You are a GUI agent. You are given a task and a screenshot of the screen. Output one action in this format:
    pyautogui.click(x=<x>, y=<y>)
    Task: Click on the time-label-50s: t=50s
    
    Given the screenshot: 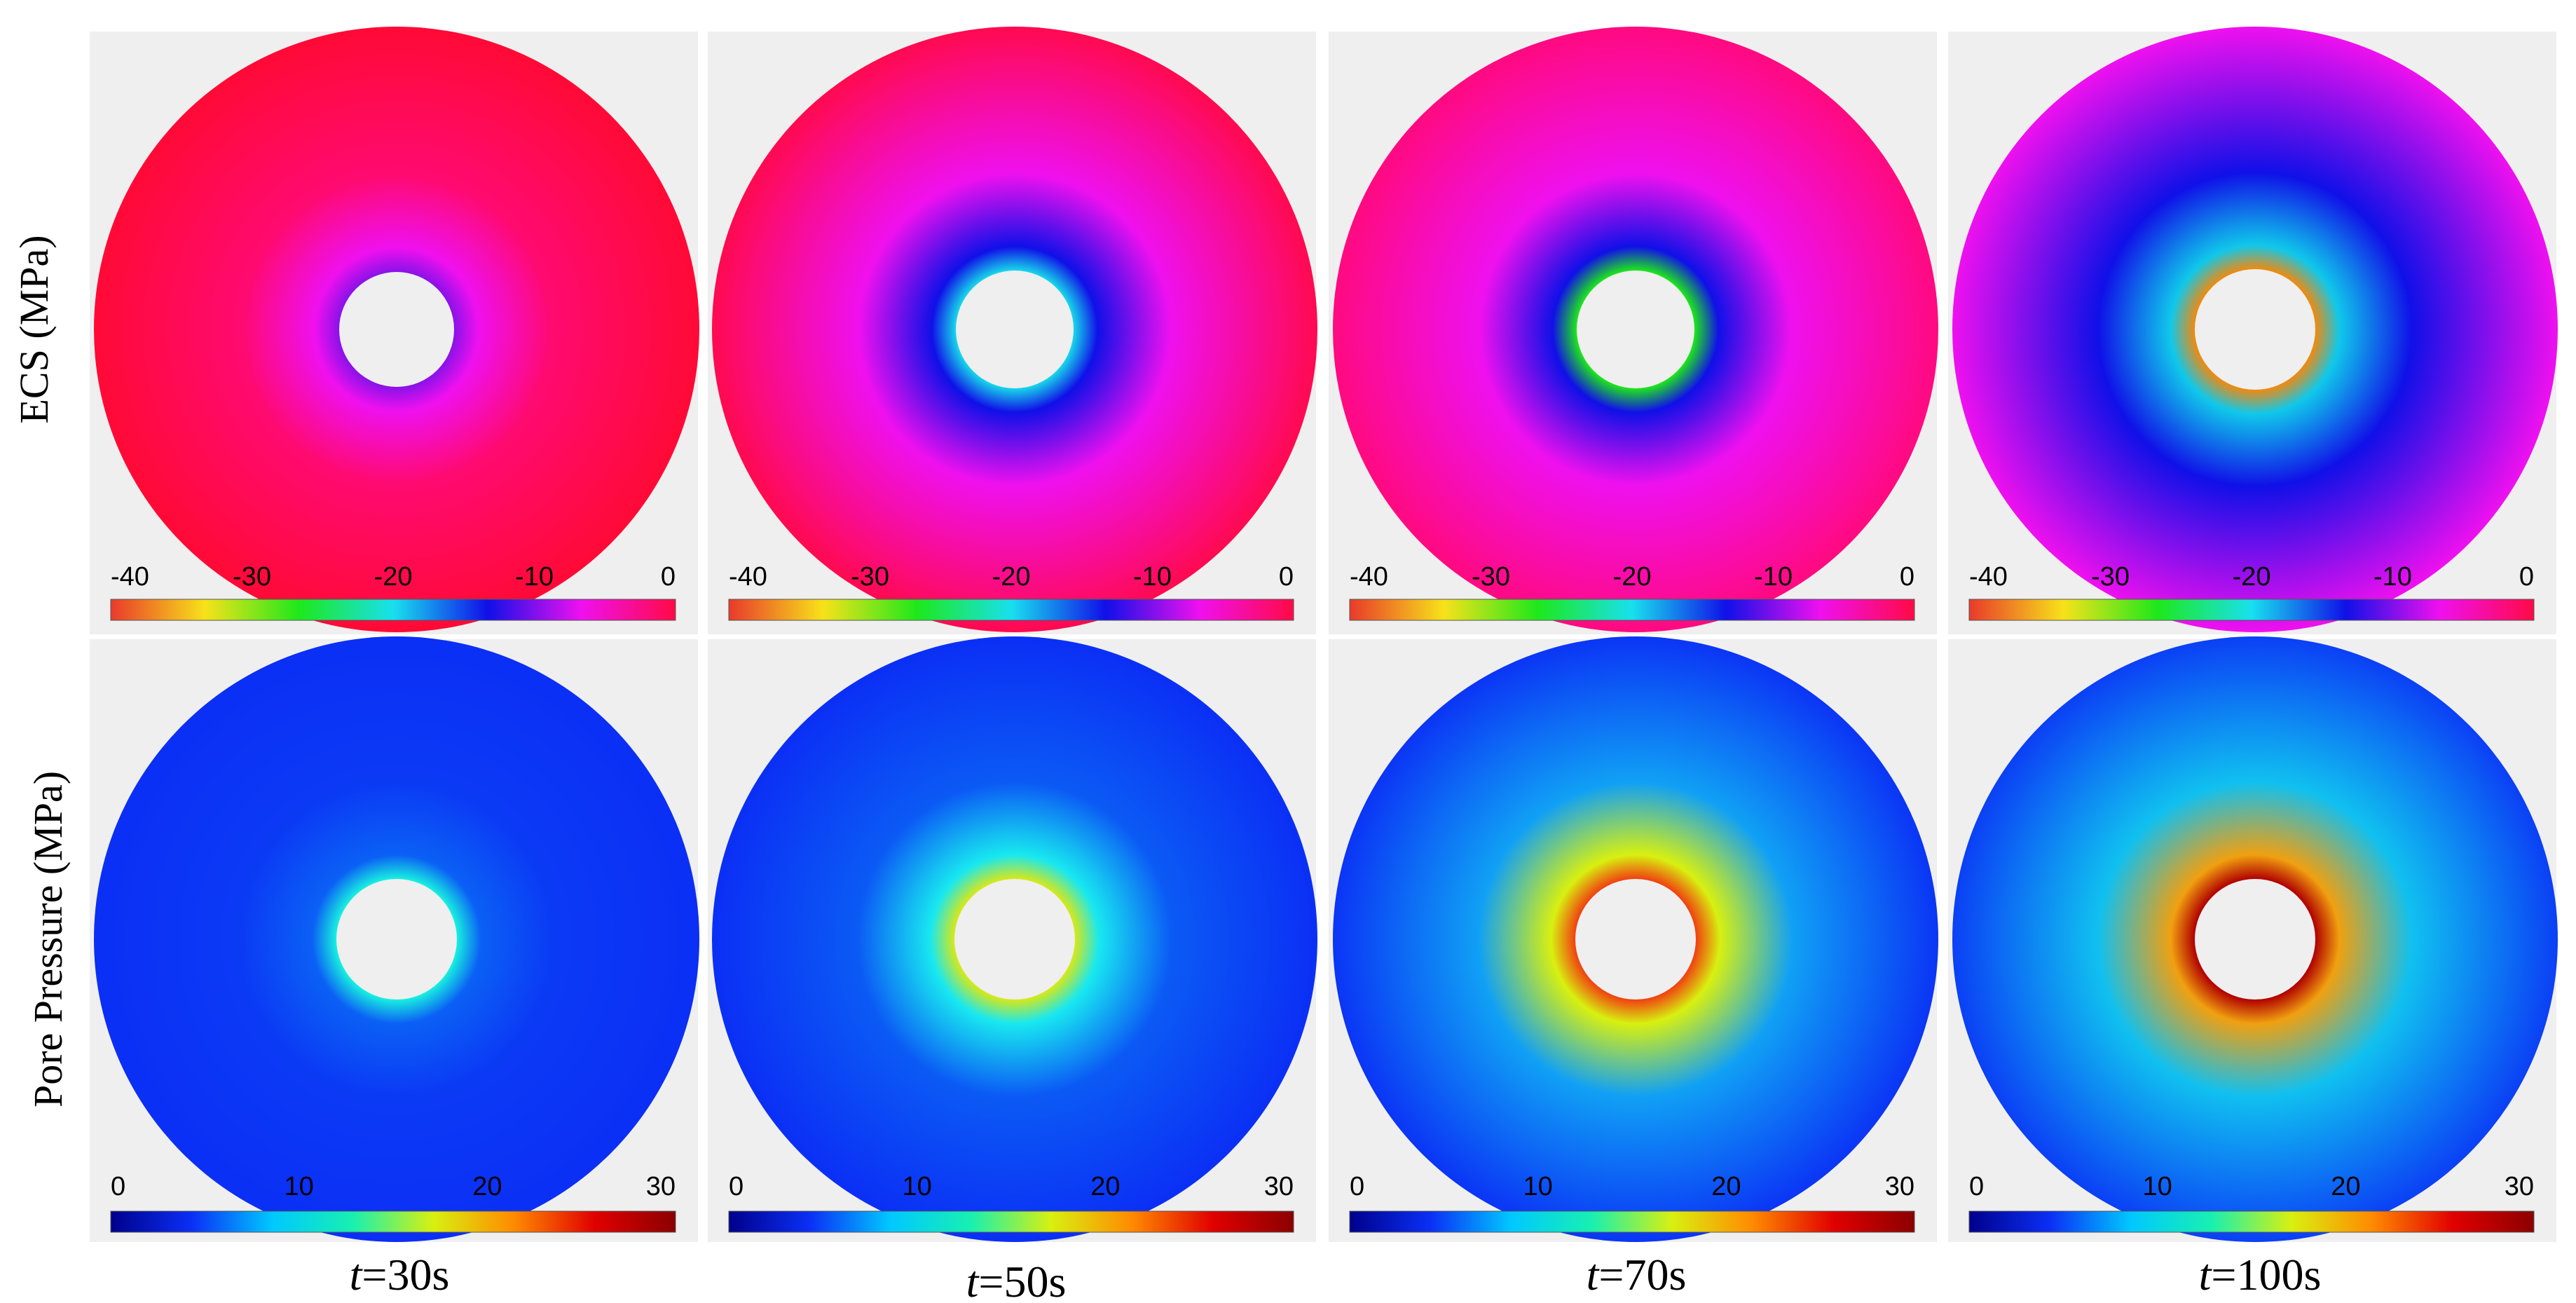 What is the action you would take?
    pyautogui.click(x=1016, y=1280)
    